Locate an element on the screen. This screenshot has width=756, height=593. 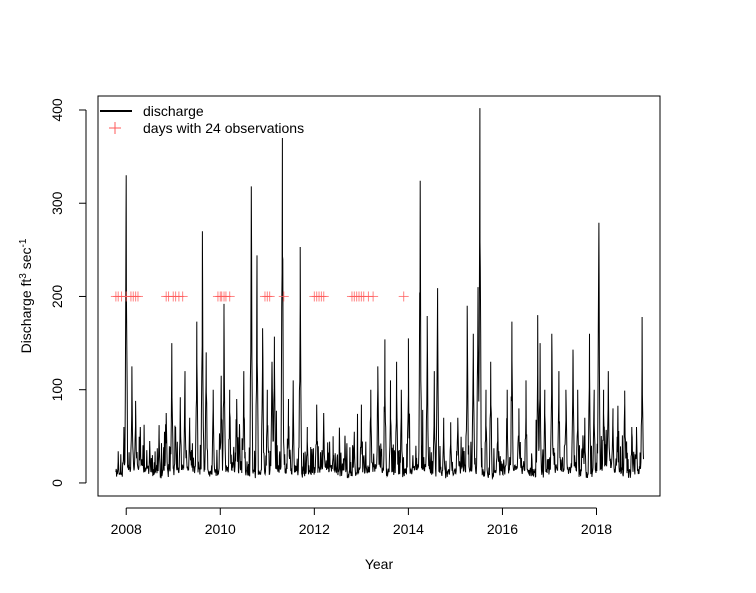
x-tick-label: 2008 is located at coordinates (126, 529).